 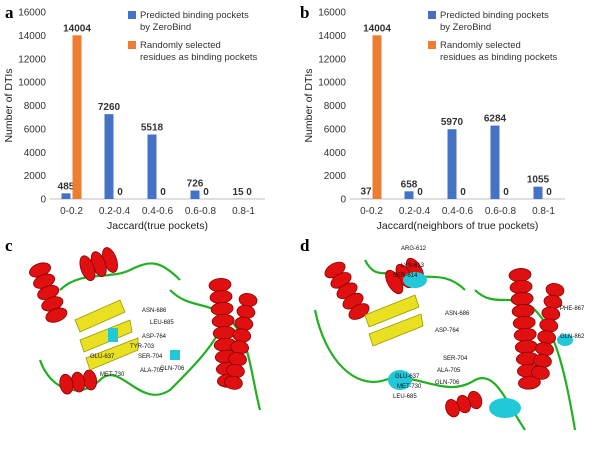 What do you see at coordinates (195, 184) in the screenshot?
I see `data-label: 726` at bounding box center [195, 184].